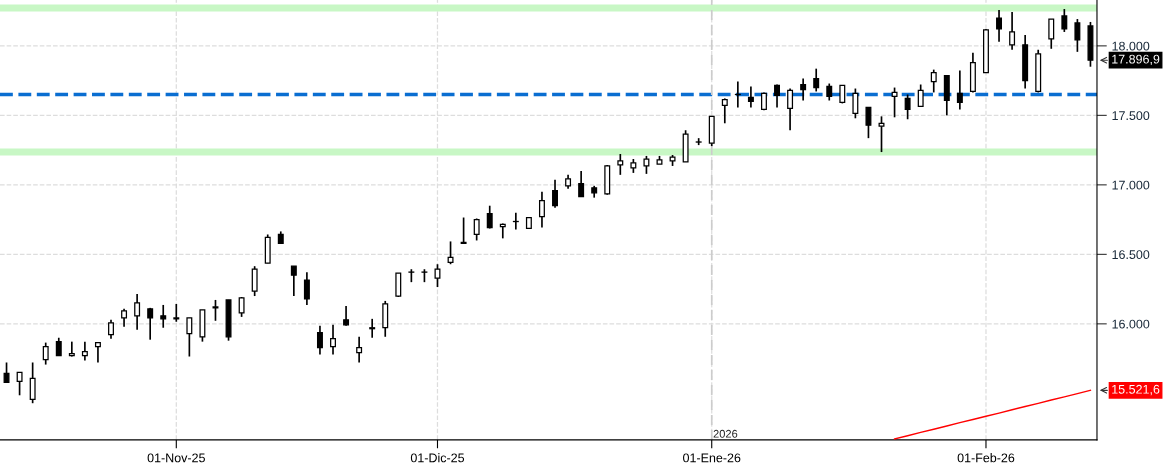  I want to click on text: 15.521,6, so click(1136, 390).